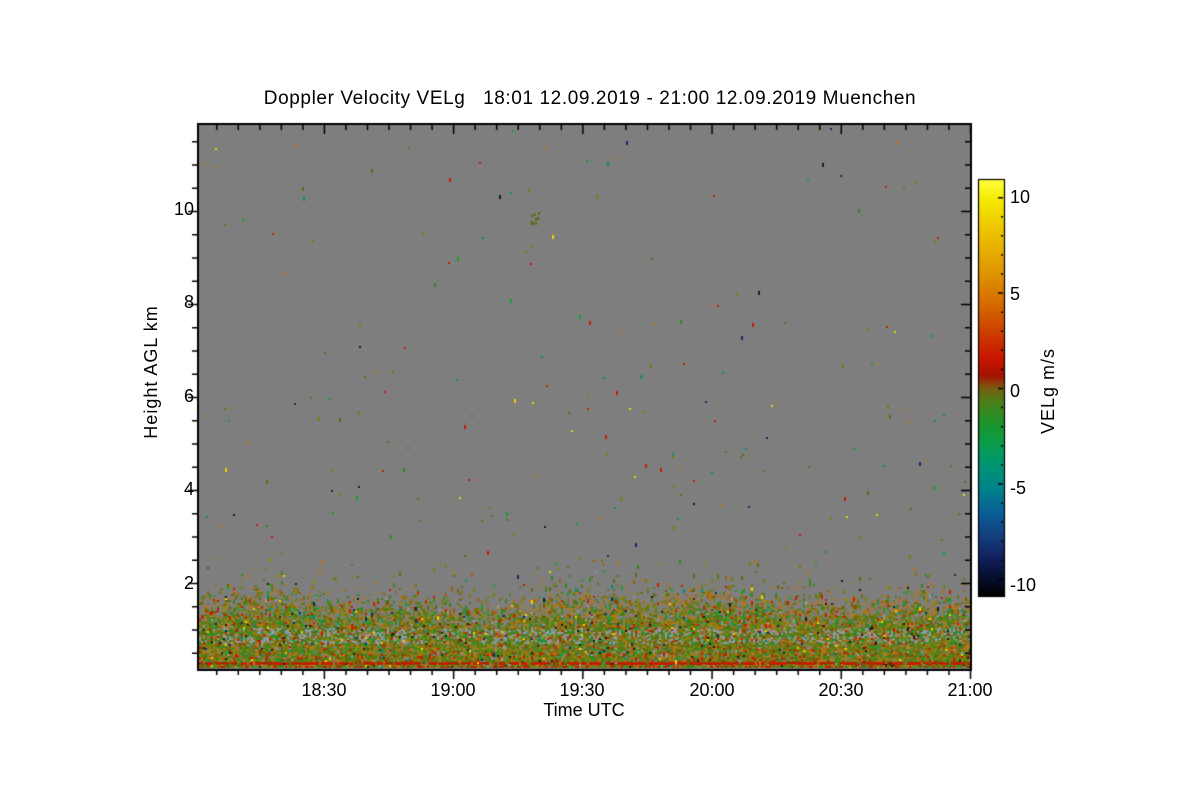 This screenshot has width=1200, height=800. I want to click on x-axis-title: Time UTC, so click(584, 710).